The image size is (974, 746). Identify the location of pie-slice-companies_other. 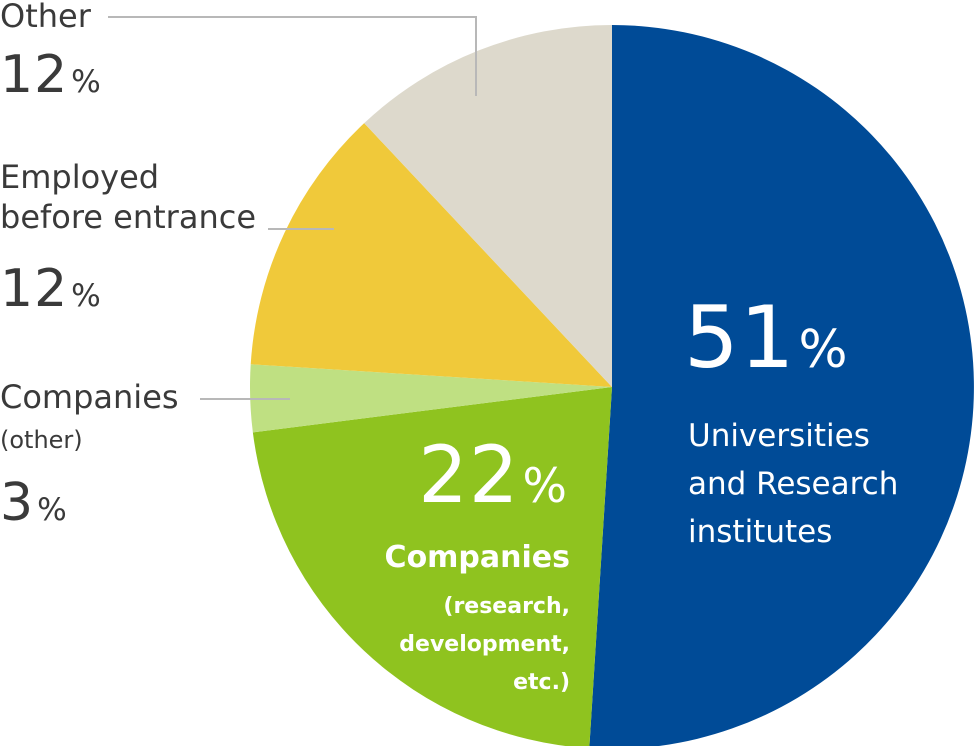
(431, 398).